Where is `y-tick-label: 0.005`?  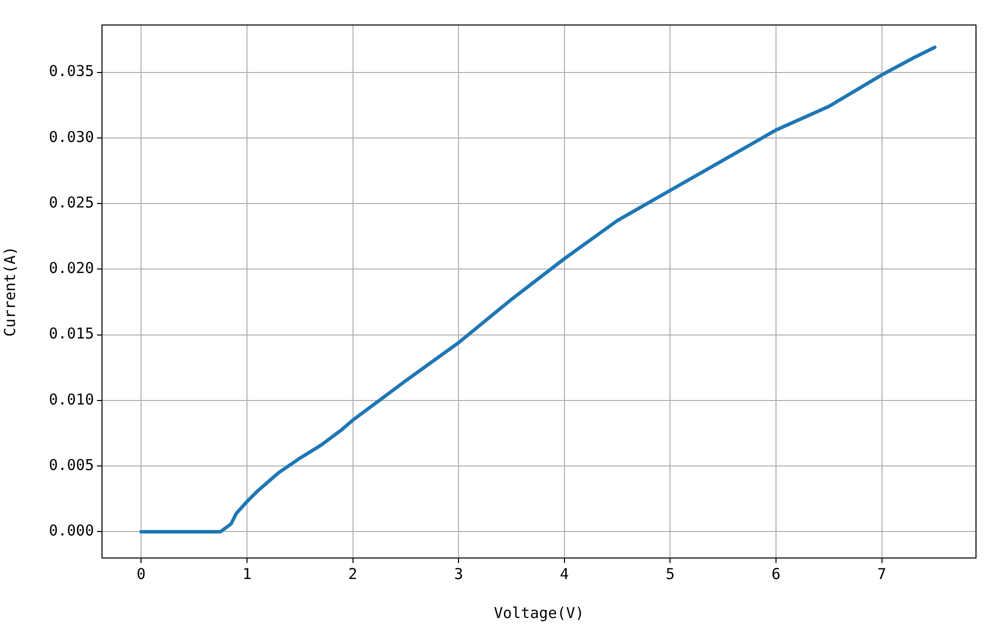
y-tick-label: 0.005 is located at coordinates (71, 465).